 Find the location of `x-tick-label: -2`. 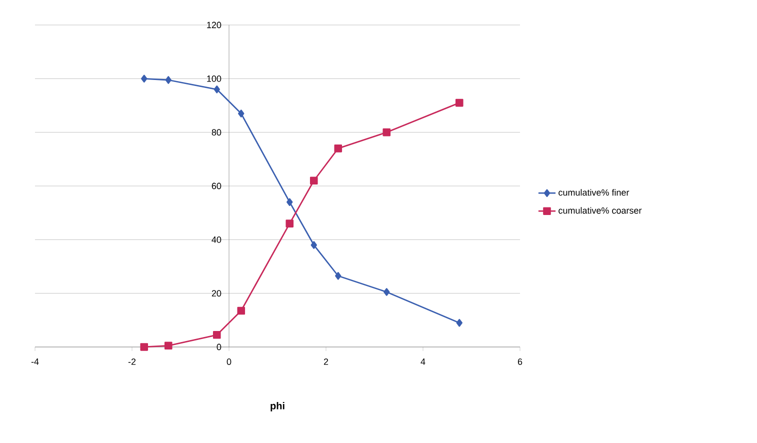

x-tick-label: -2 is located at coordinates (132, 361).